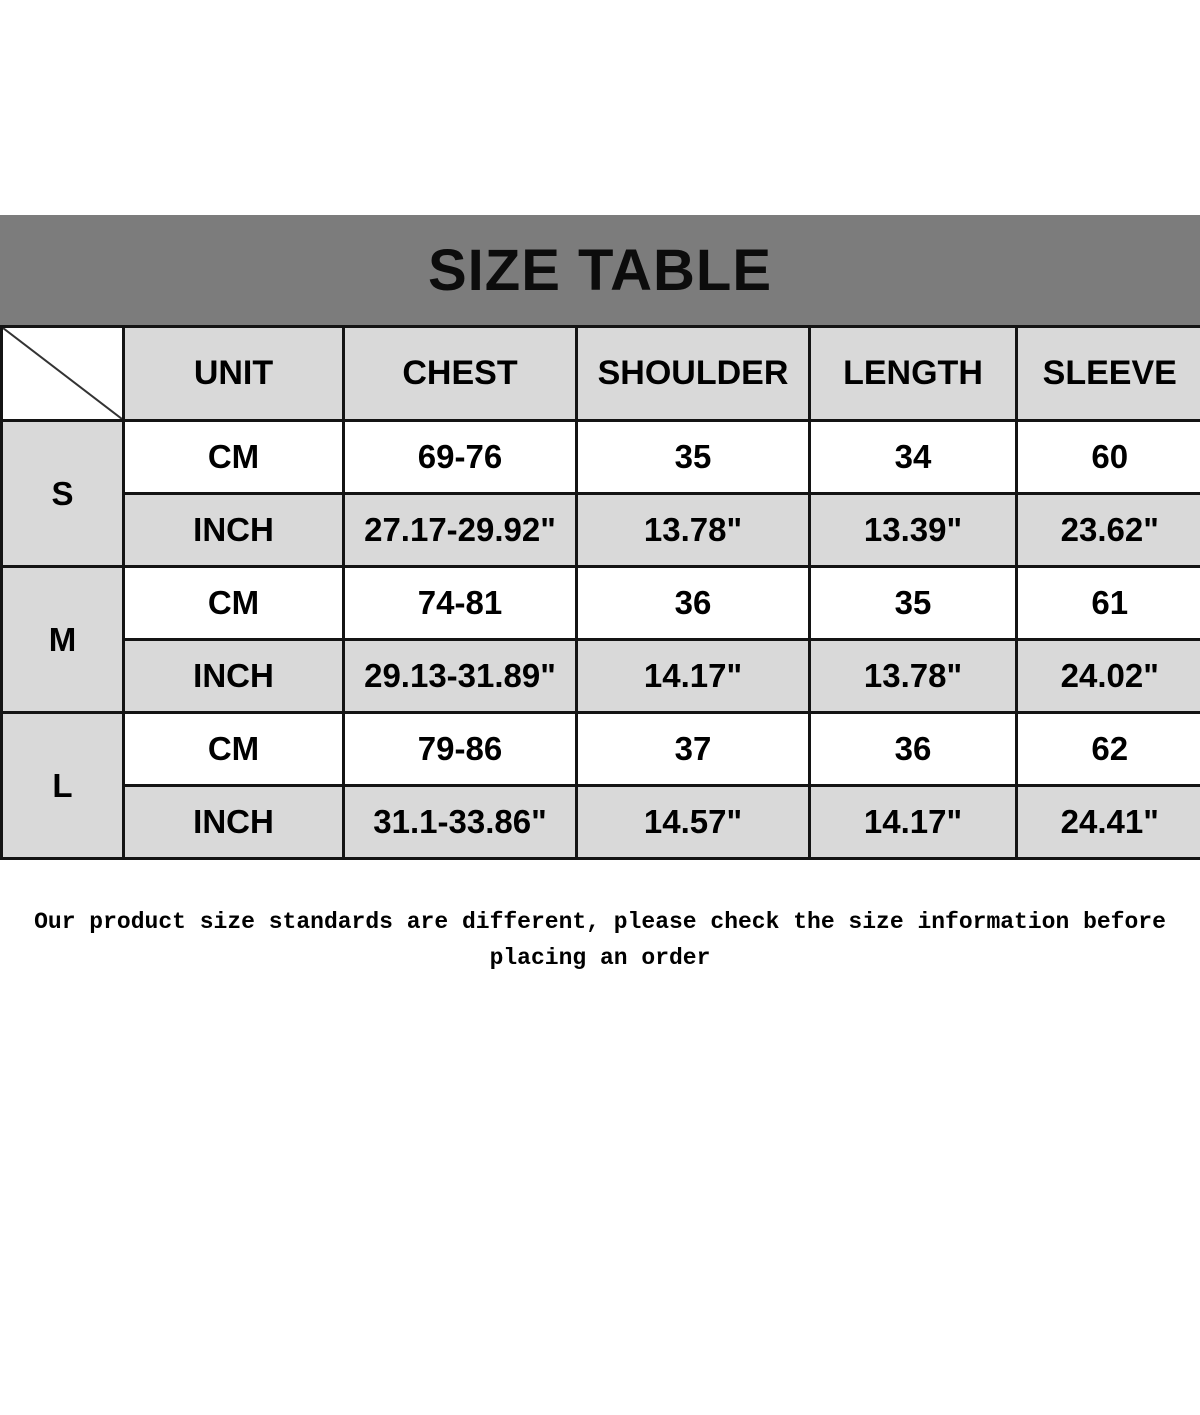  Describe the element at coordinates (234, 822) in the screenshot. I see `unit-cell-l-inch: INCH` at that location.